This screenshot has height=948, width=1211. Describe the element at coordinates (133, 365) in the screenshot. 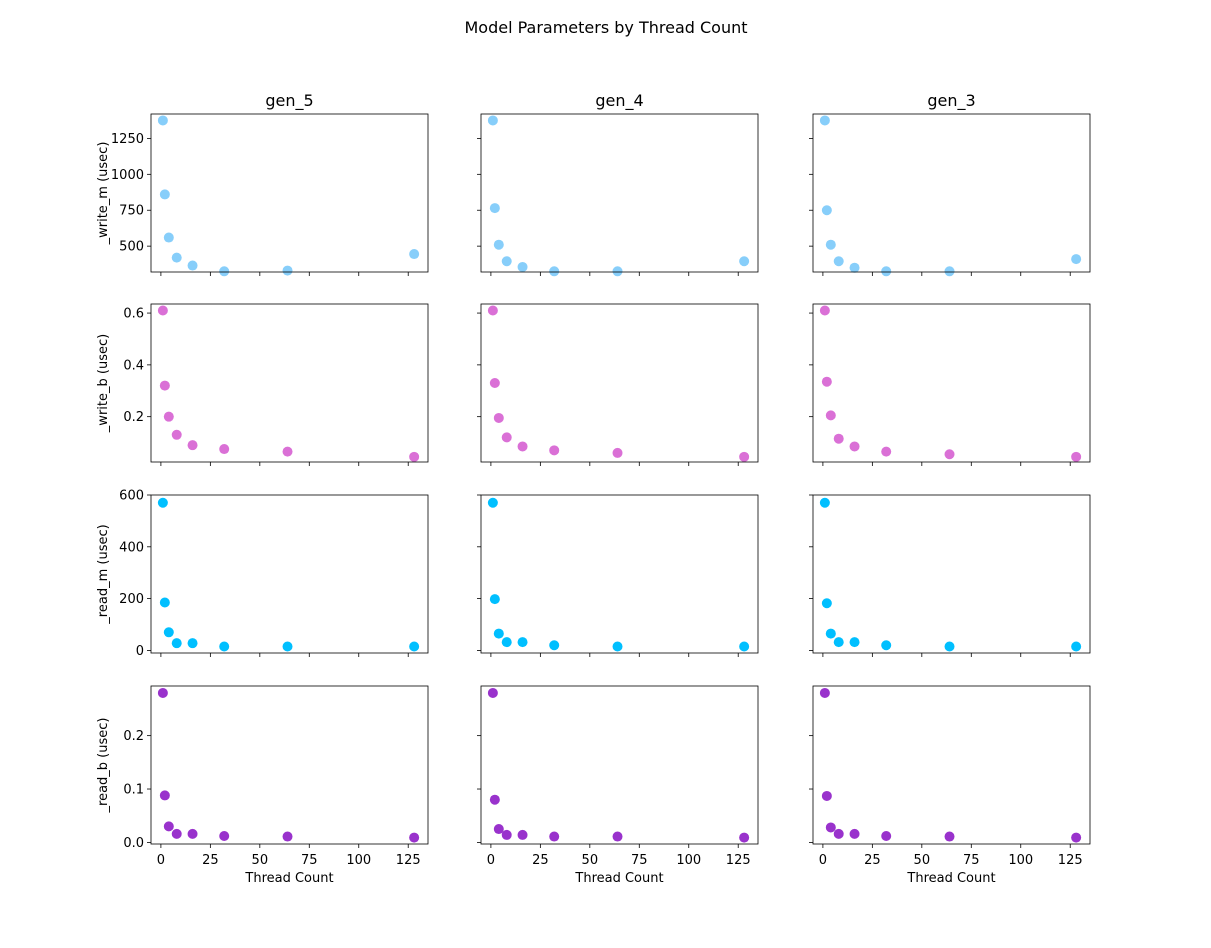

I see `y-tick-label: 0.4` at that location.